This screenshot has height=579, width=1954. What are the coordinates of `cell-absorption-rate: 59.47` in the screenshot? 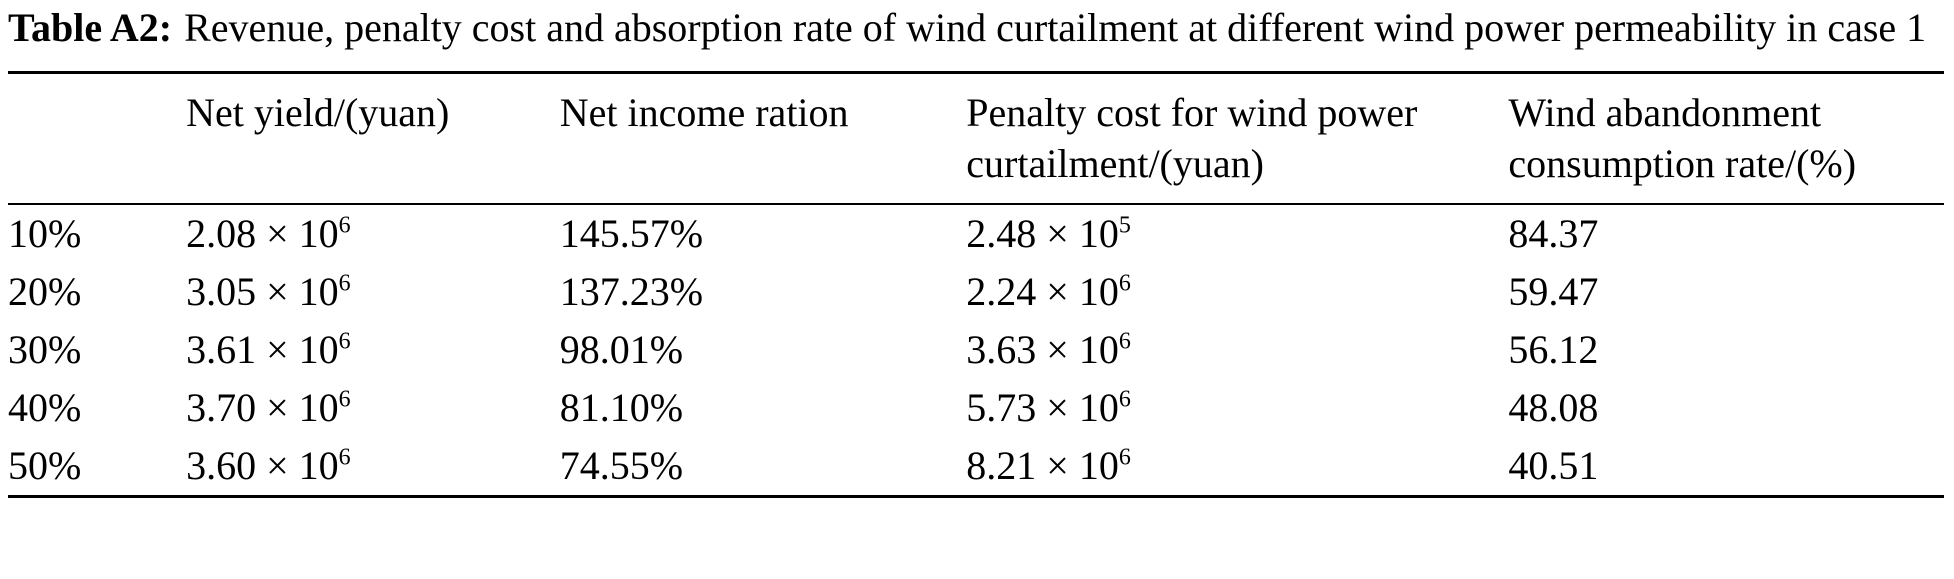 It's located at (1553, 291).